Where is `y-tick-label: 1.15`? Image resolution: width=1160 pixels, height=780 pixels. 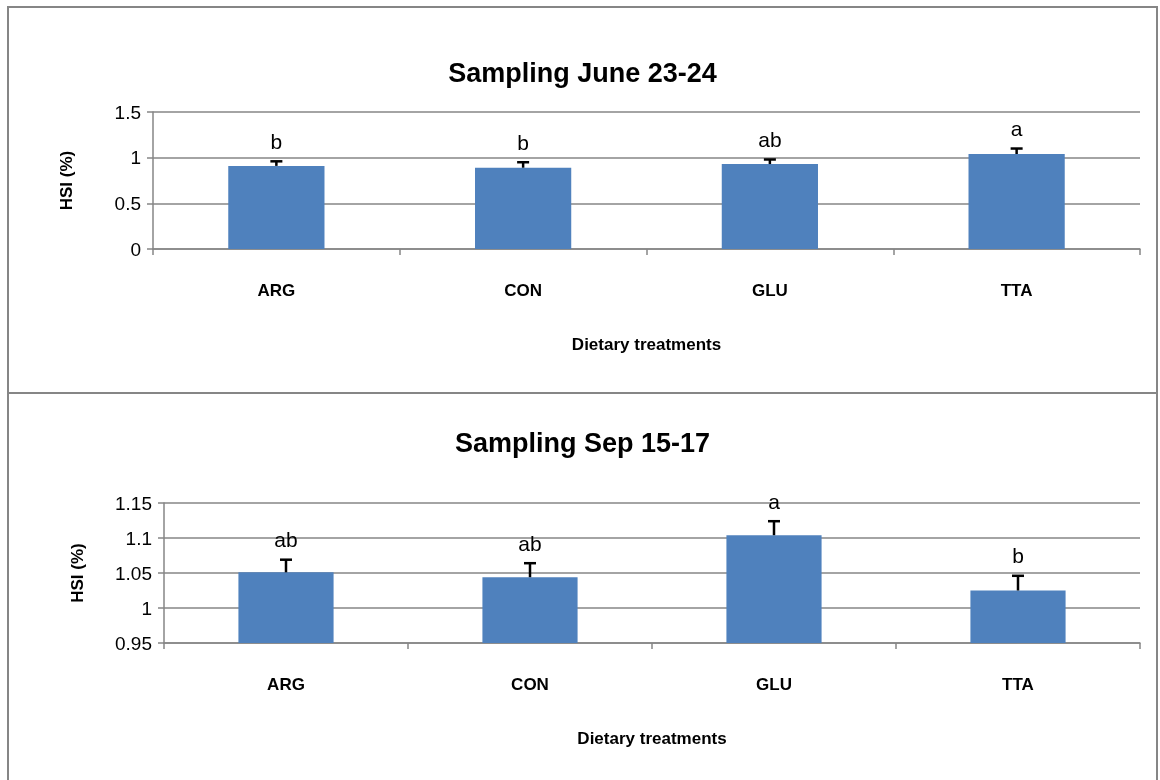
y-tick-label: 1.15 is located at coordinates (133, 503).